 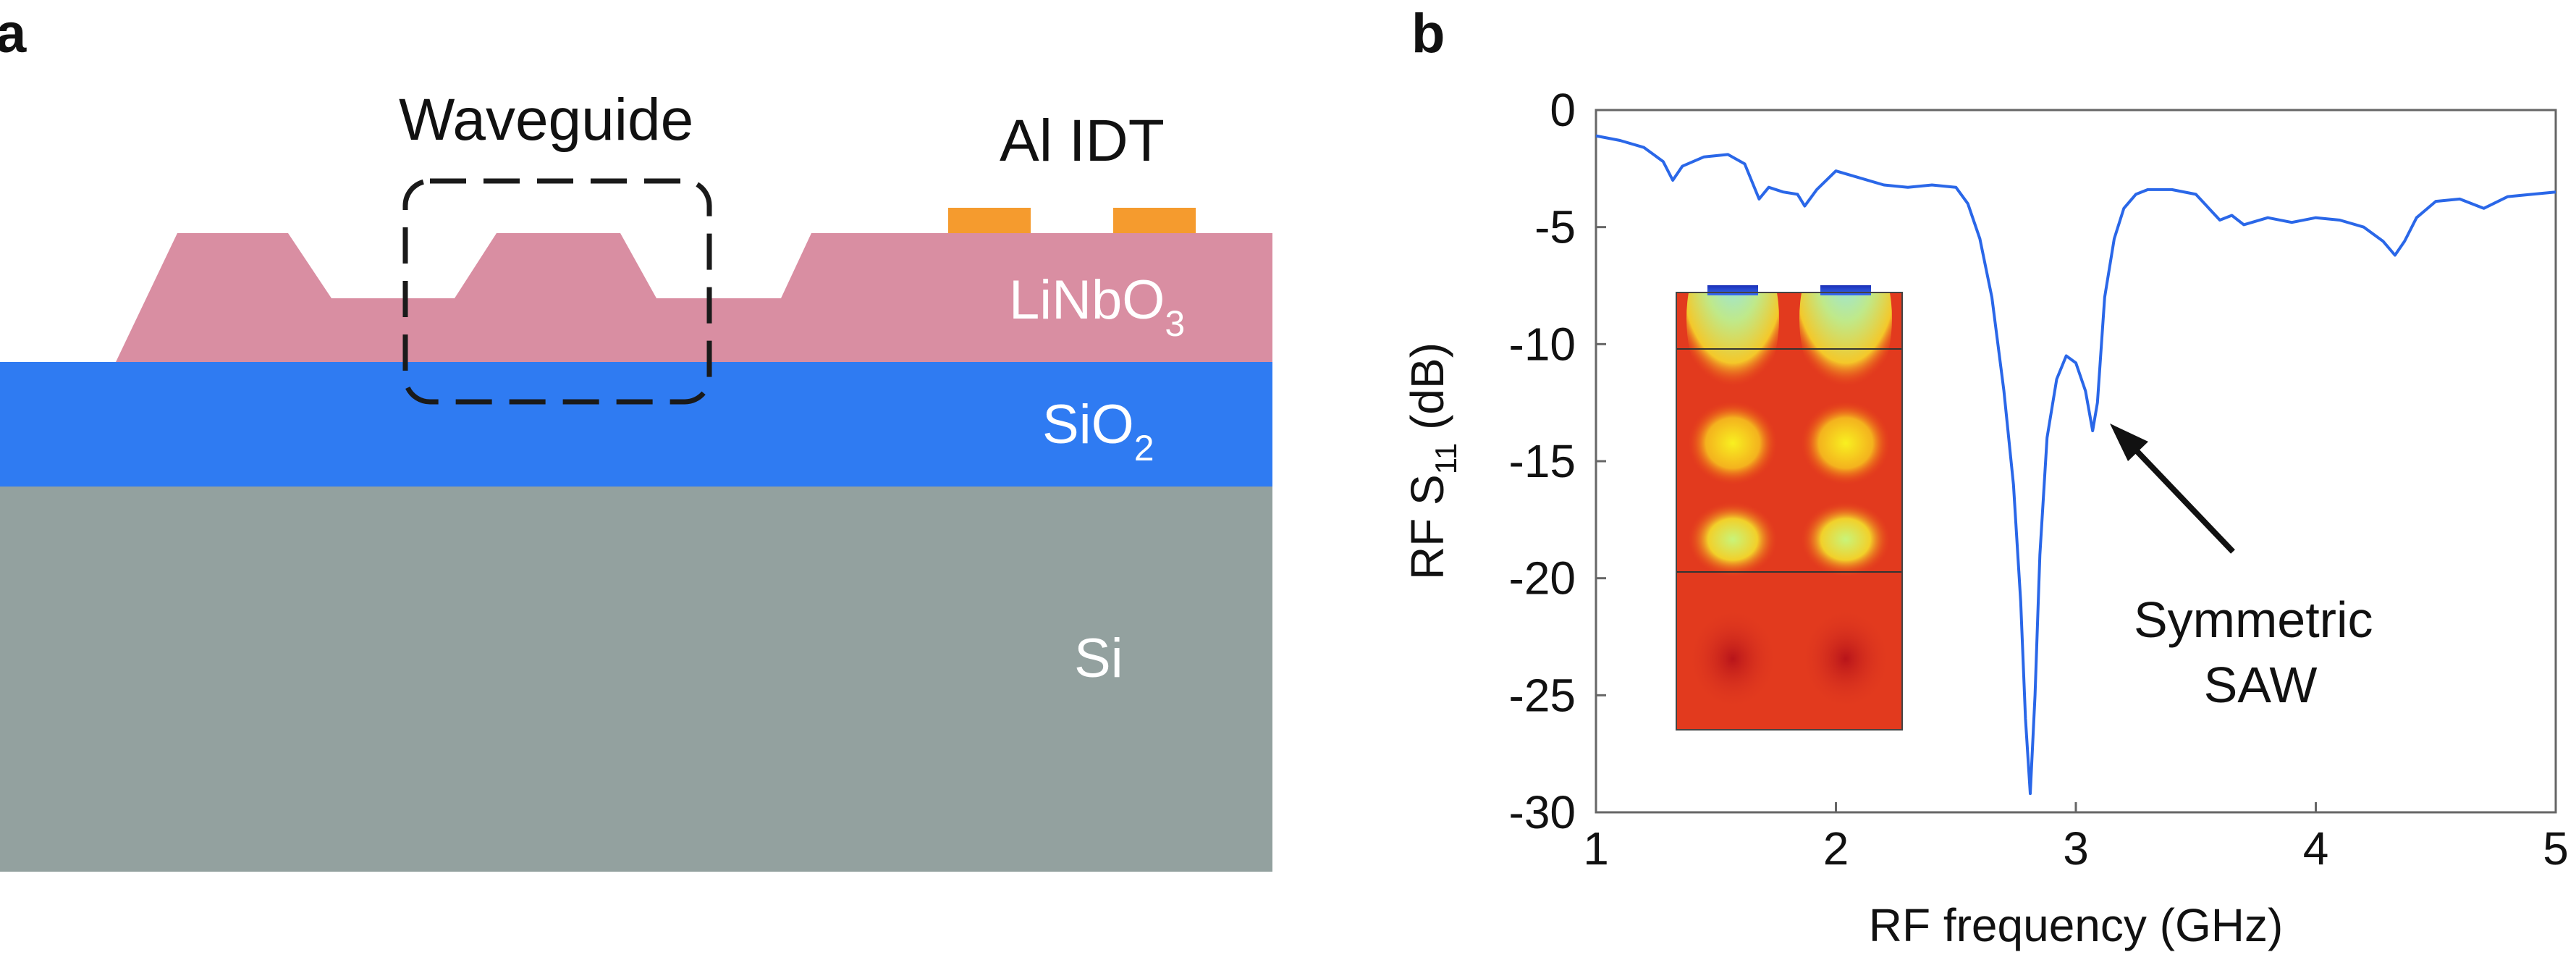 I want to click on annotation-line-2: SAW, so click(x=2261, y=685).